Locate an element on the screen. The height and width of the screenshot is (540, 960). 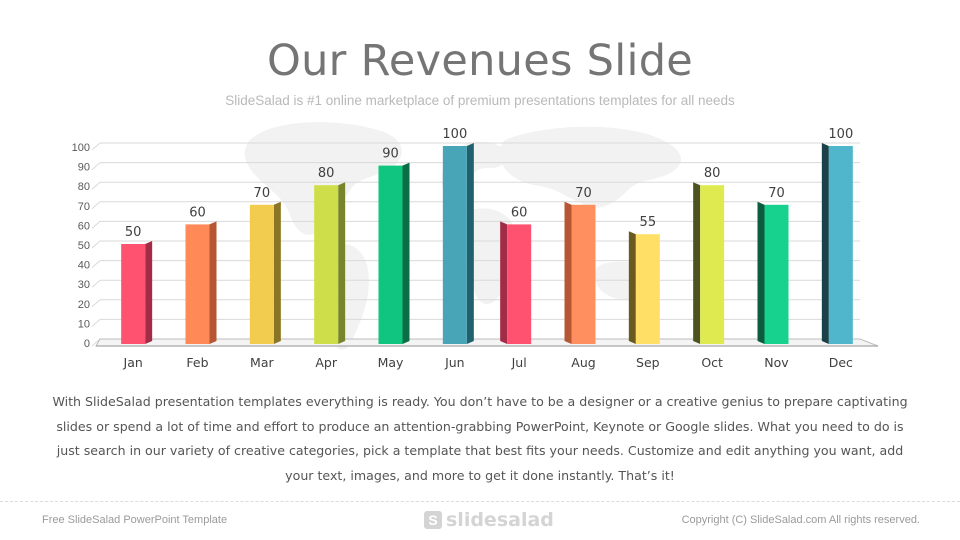
x-tick-label: Feb is located at coordinates (197, 362).